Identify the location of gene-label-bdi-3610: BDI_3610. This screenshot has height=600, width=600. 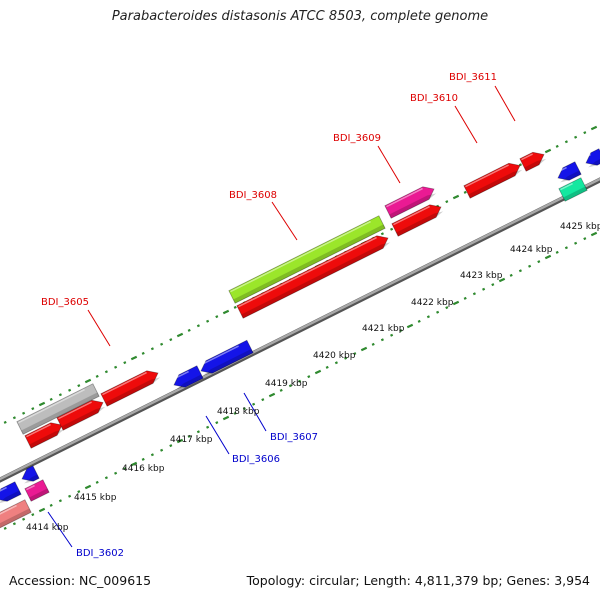
(434, 98).